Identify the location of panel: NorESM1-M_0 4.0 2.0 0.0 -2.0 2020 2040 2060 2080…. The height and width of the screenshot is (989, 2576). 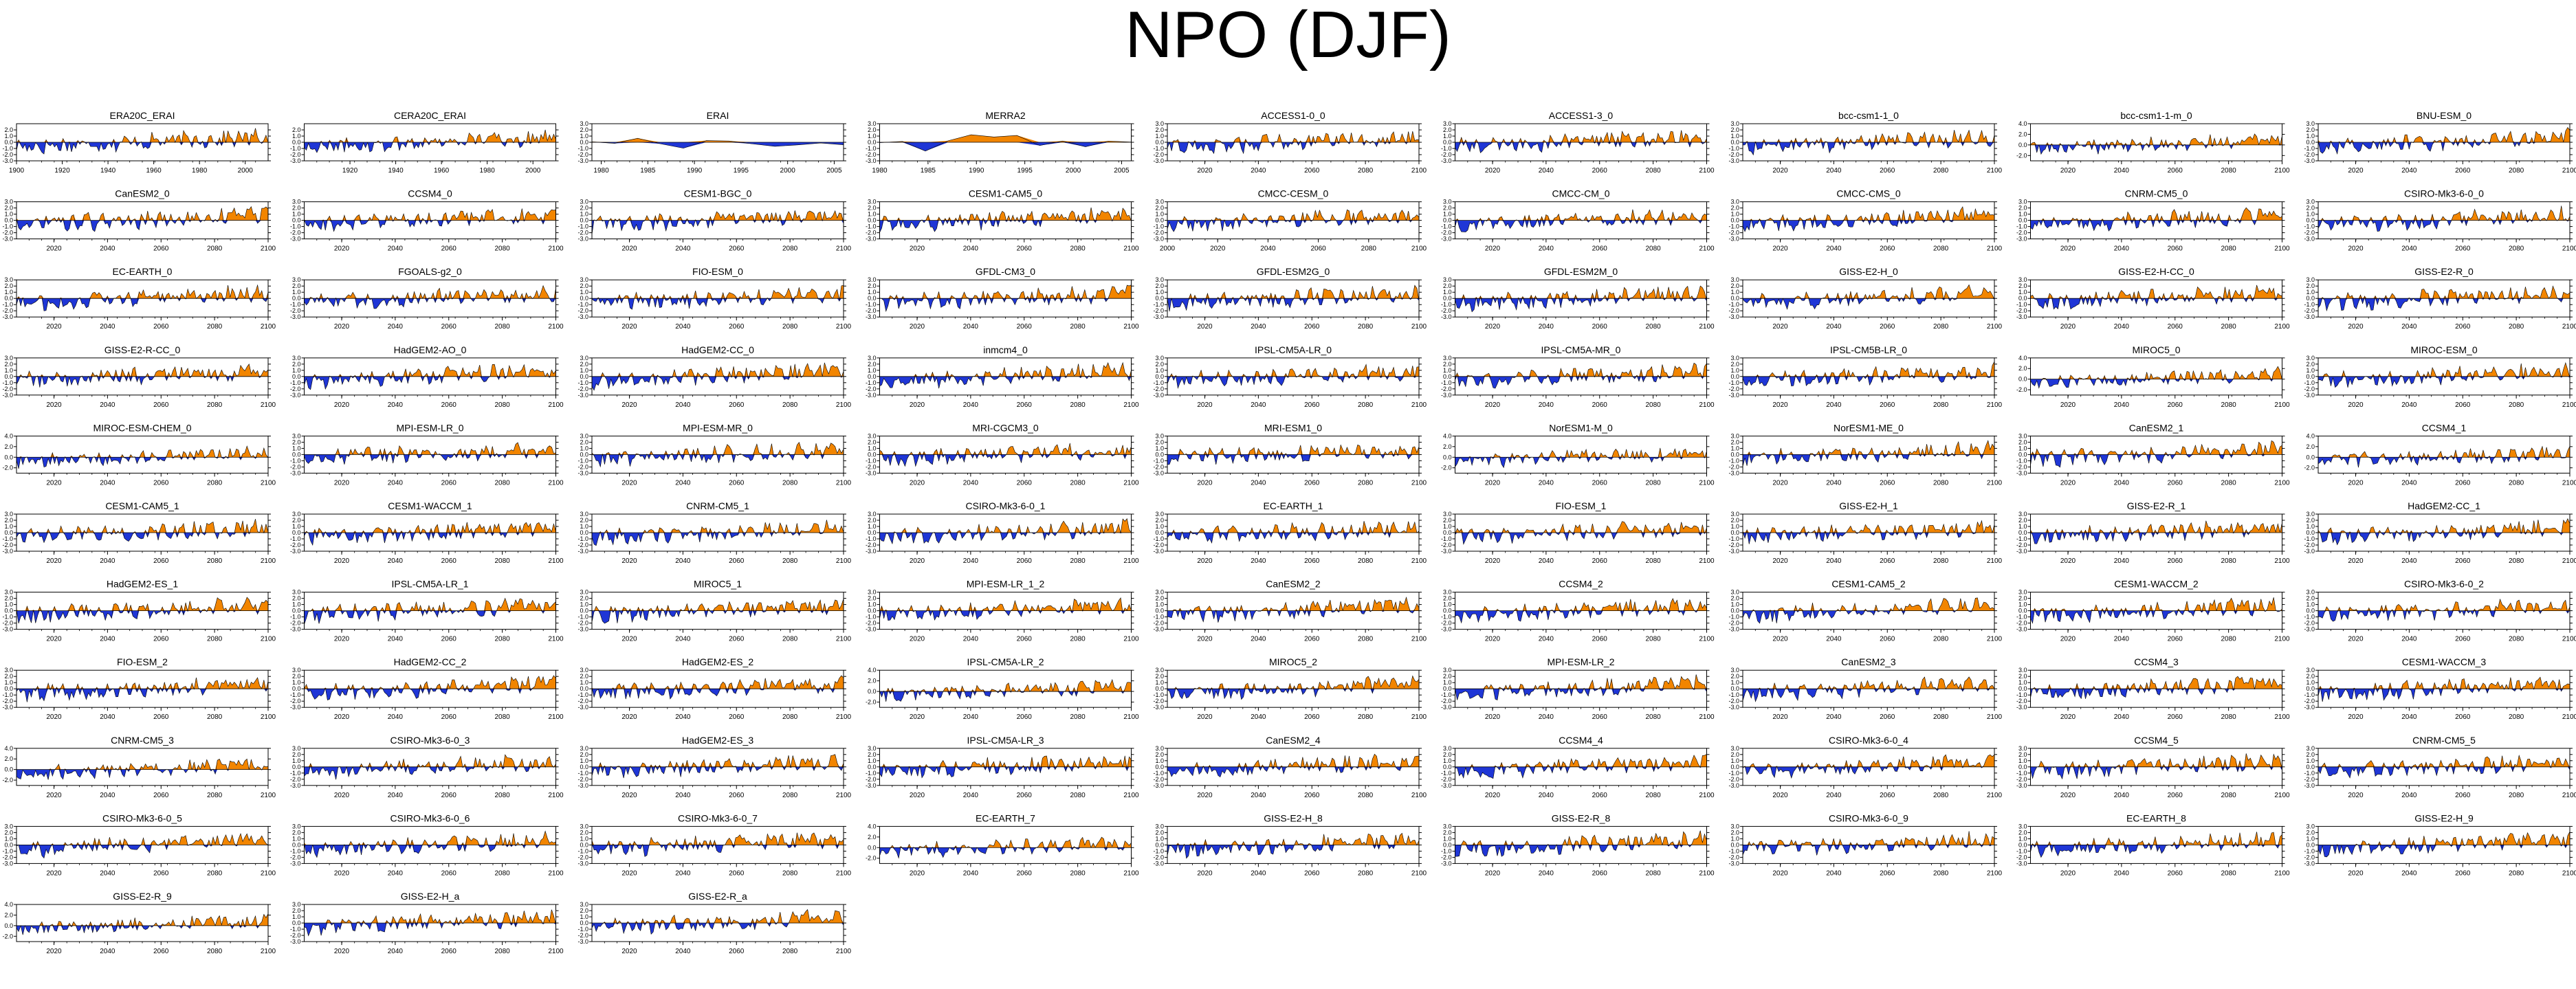
(1578, 455).